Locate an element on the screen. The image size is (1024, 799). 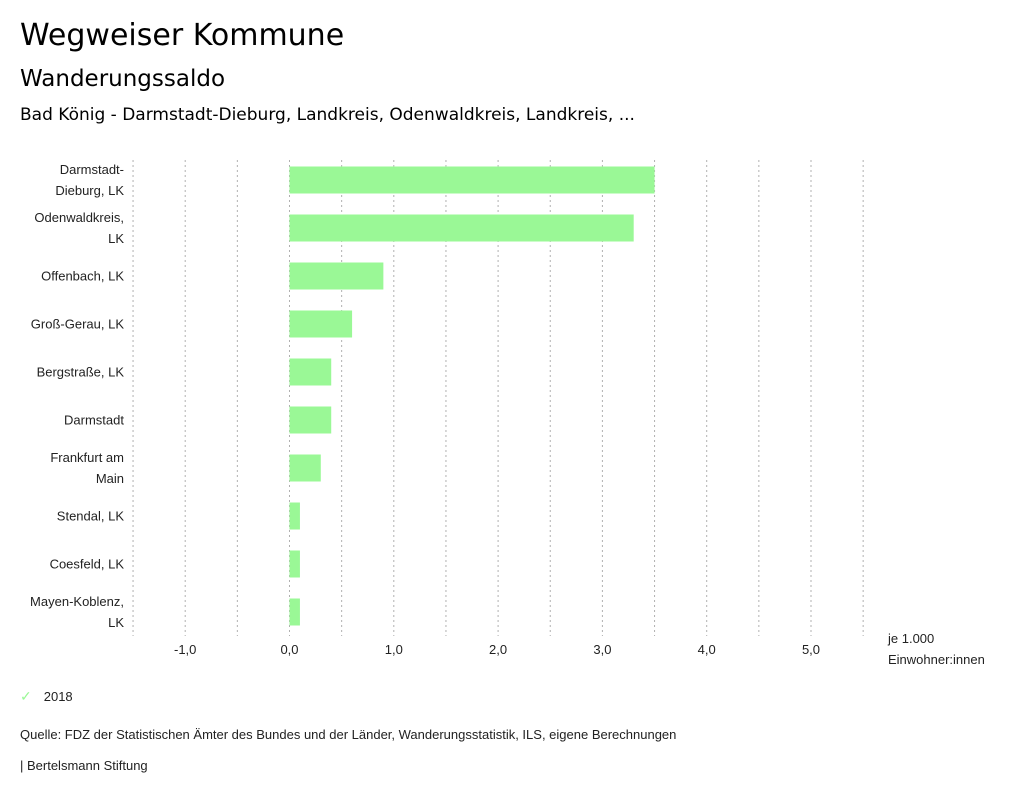
chart-subtitle: Wanderungssaldo is located at coordinates (123, 79).